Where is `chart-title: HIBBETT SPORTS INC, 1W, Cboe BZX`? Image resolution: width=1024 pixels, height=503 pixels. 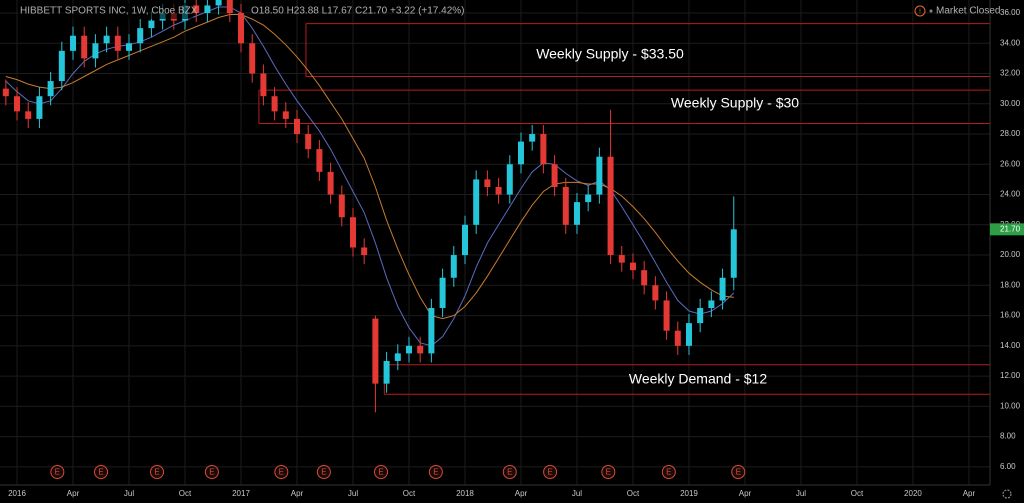
chart-title: HIBBETT SPORTS INC, 1W, Cboe BZX is located at coordinates (109, 11).